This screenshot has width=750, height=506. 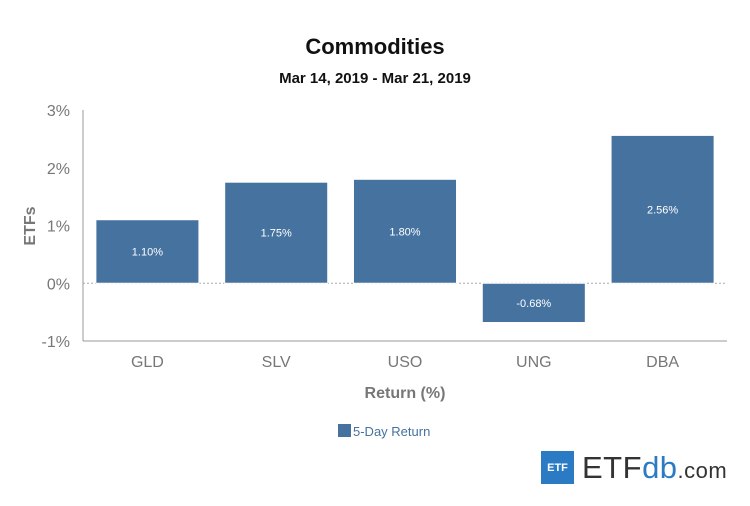 I want to click on legend: 5-Day Return, so click(x=384, y=431).